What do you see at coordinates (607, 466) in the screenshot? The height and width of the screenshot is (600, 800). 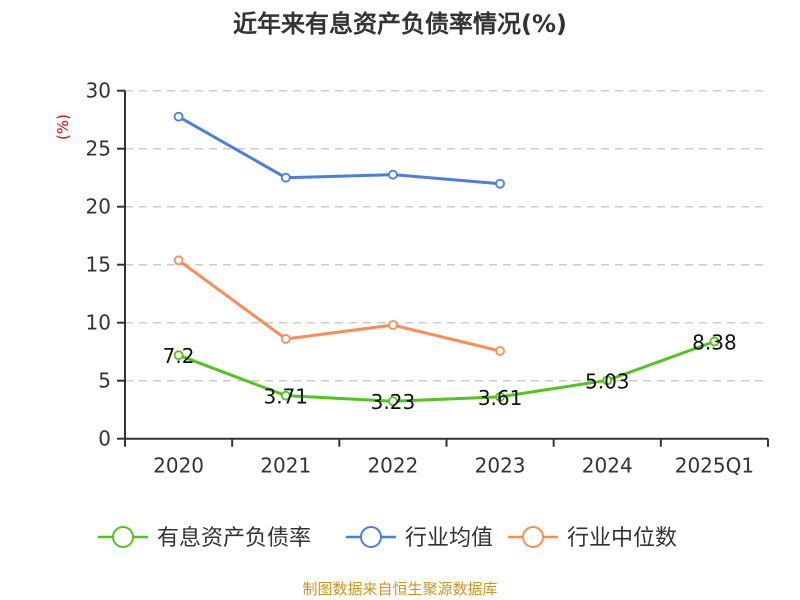 I see `x-tick-label: 2024` at bounding box center [607, 466].